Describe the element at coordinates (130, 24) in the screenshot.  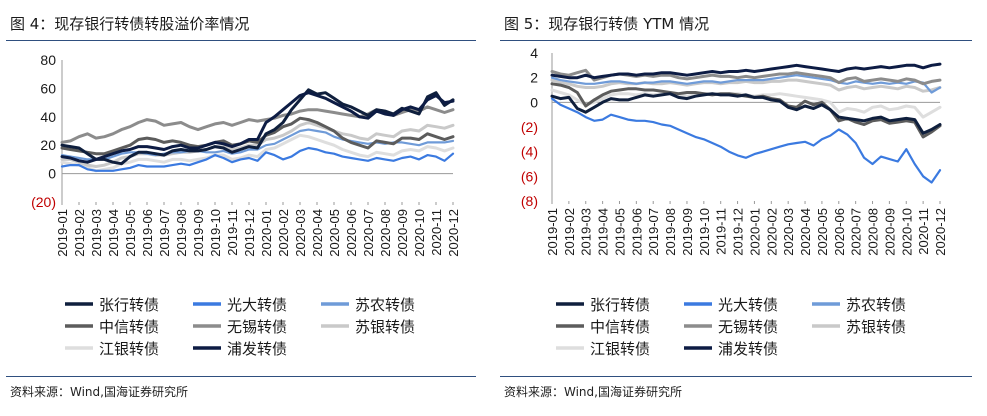
I see `chart-title: 图 4：现存银行转债转股溢价率情况` at that location.